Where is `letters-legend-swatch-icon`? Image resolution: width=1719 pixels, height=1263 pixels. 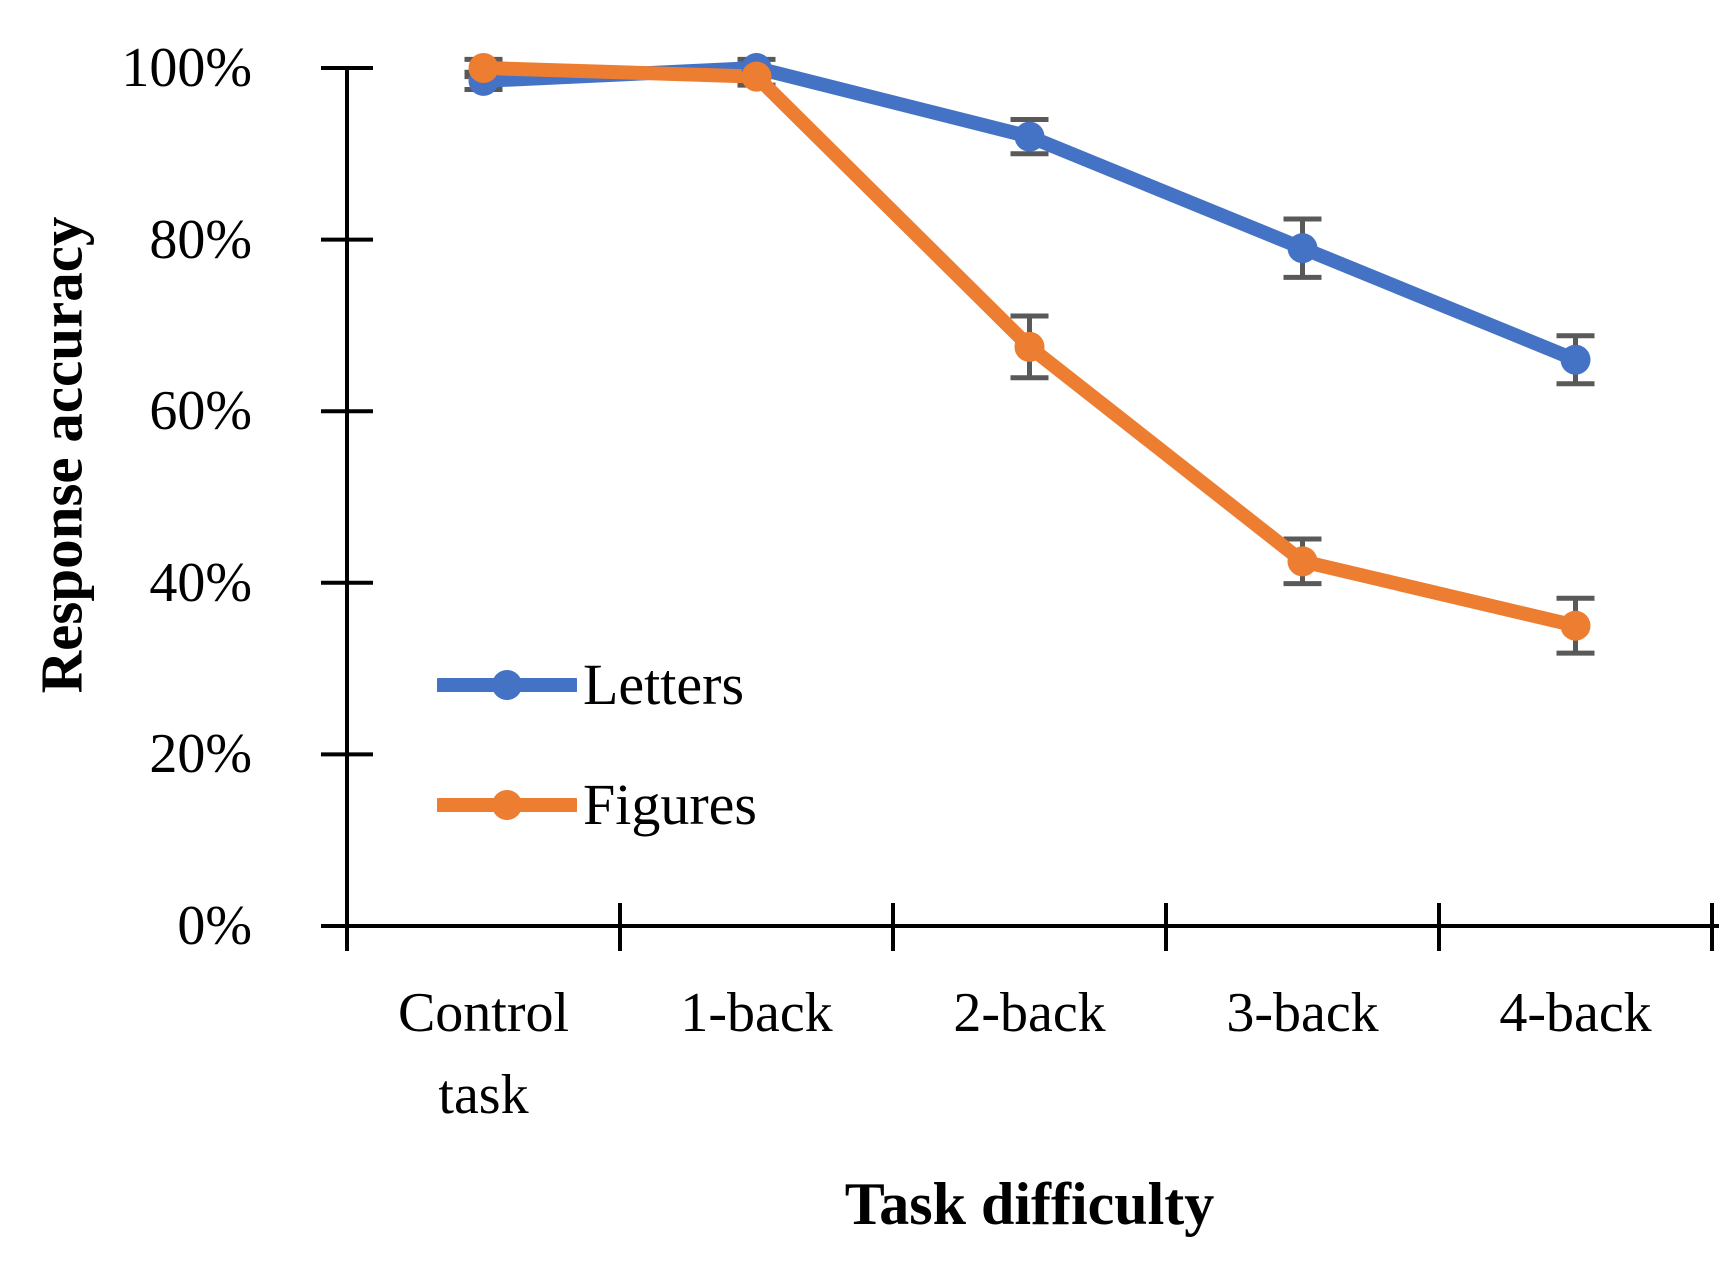
letters-legend-swatch-icon is located at coordinates (507, 685).